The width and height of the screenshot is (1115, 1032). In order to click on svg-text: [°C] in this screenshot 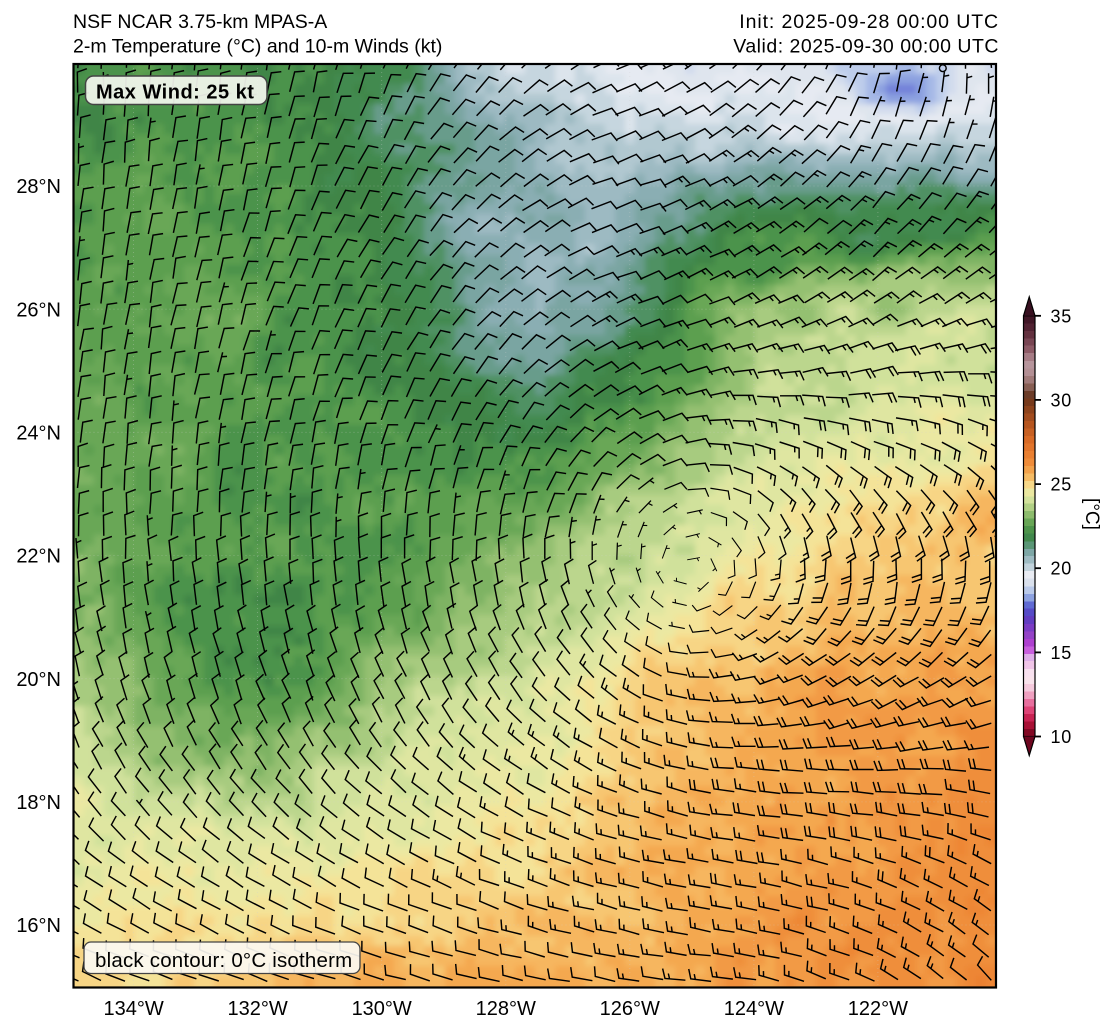, I will do `click(1091, 514)`.